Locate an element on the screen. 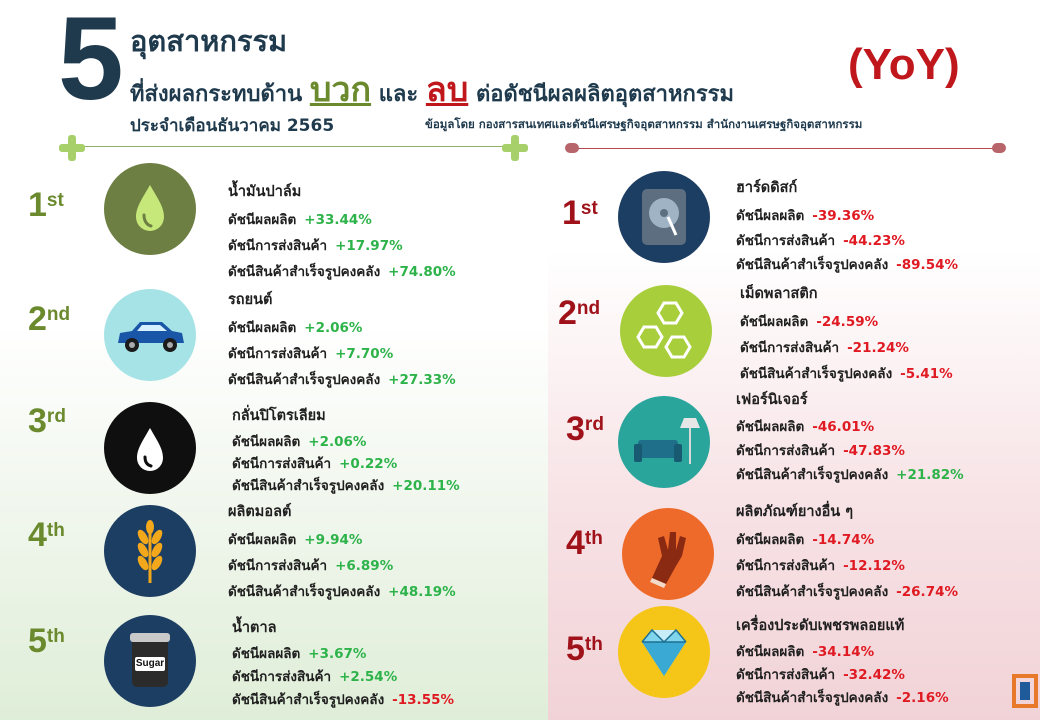 This screenshot has width=1040, height=720. shipment-row: ดัชนีการส่งสินค้า -32.42% is located at coordinates (820, 675).